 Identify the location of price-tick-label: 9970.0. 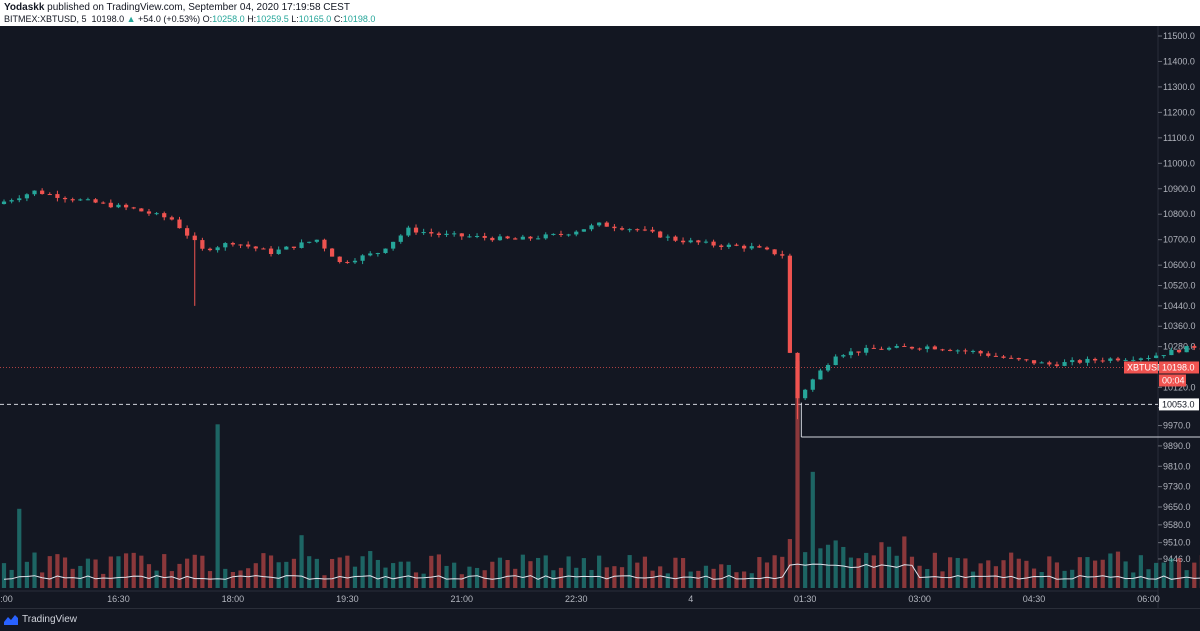
(1177, 426).